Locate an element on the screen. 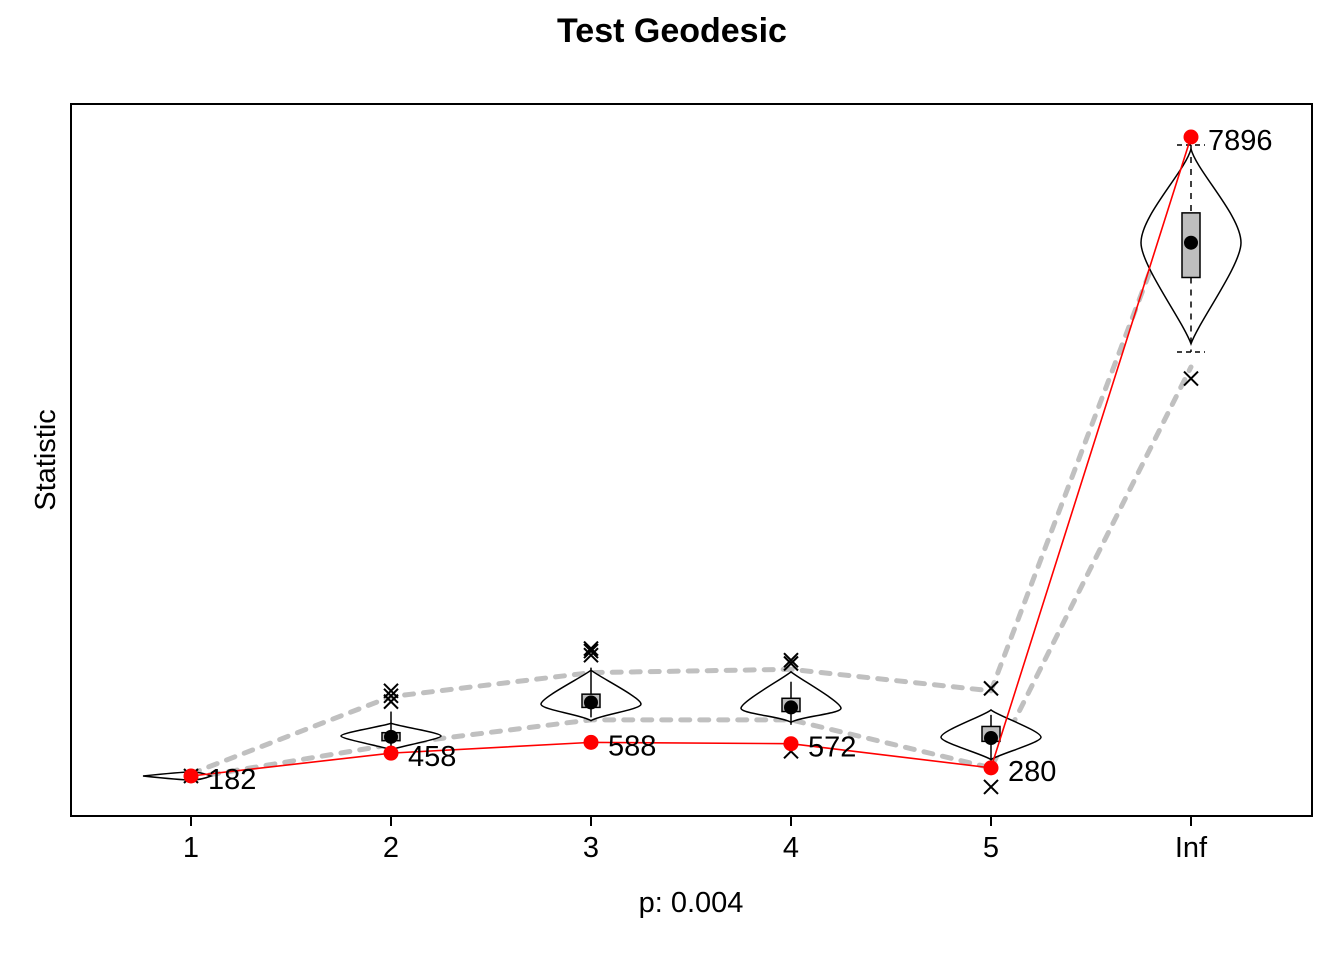  x-tick-label: 5 is located at coordinates (991, 848).